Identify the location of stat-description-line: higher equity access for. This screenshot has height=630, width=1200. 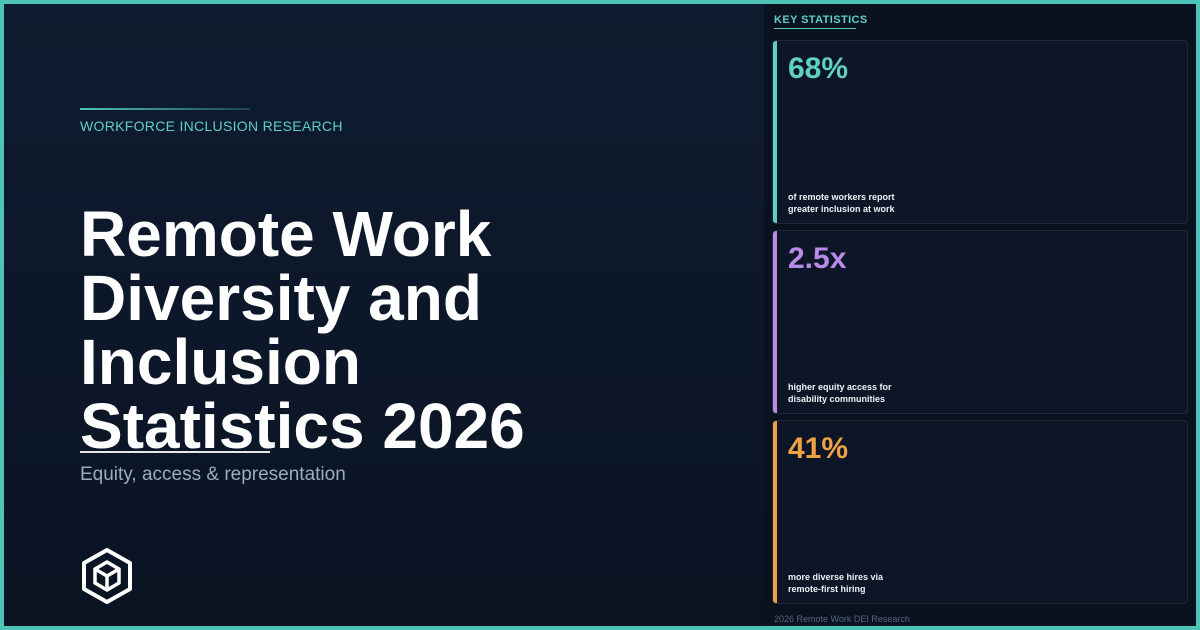
(840, 387).